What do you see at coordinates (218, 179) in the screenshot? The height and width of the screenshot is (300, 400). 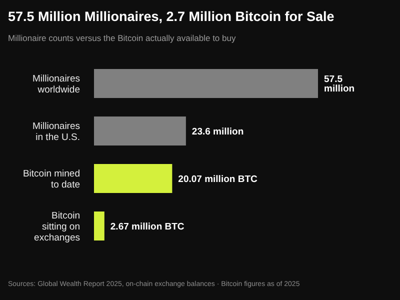 I see `data-label: 20.07 million BTC` at bounding box center [218, 179].